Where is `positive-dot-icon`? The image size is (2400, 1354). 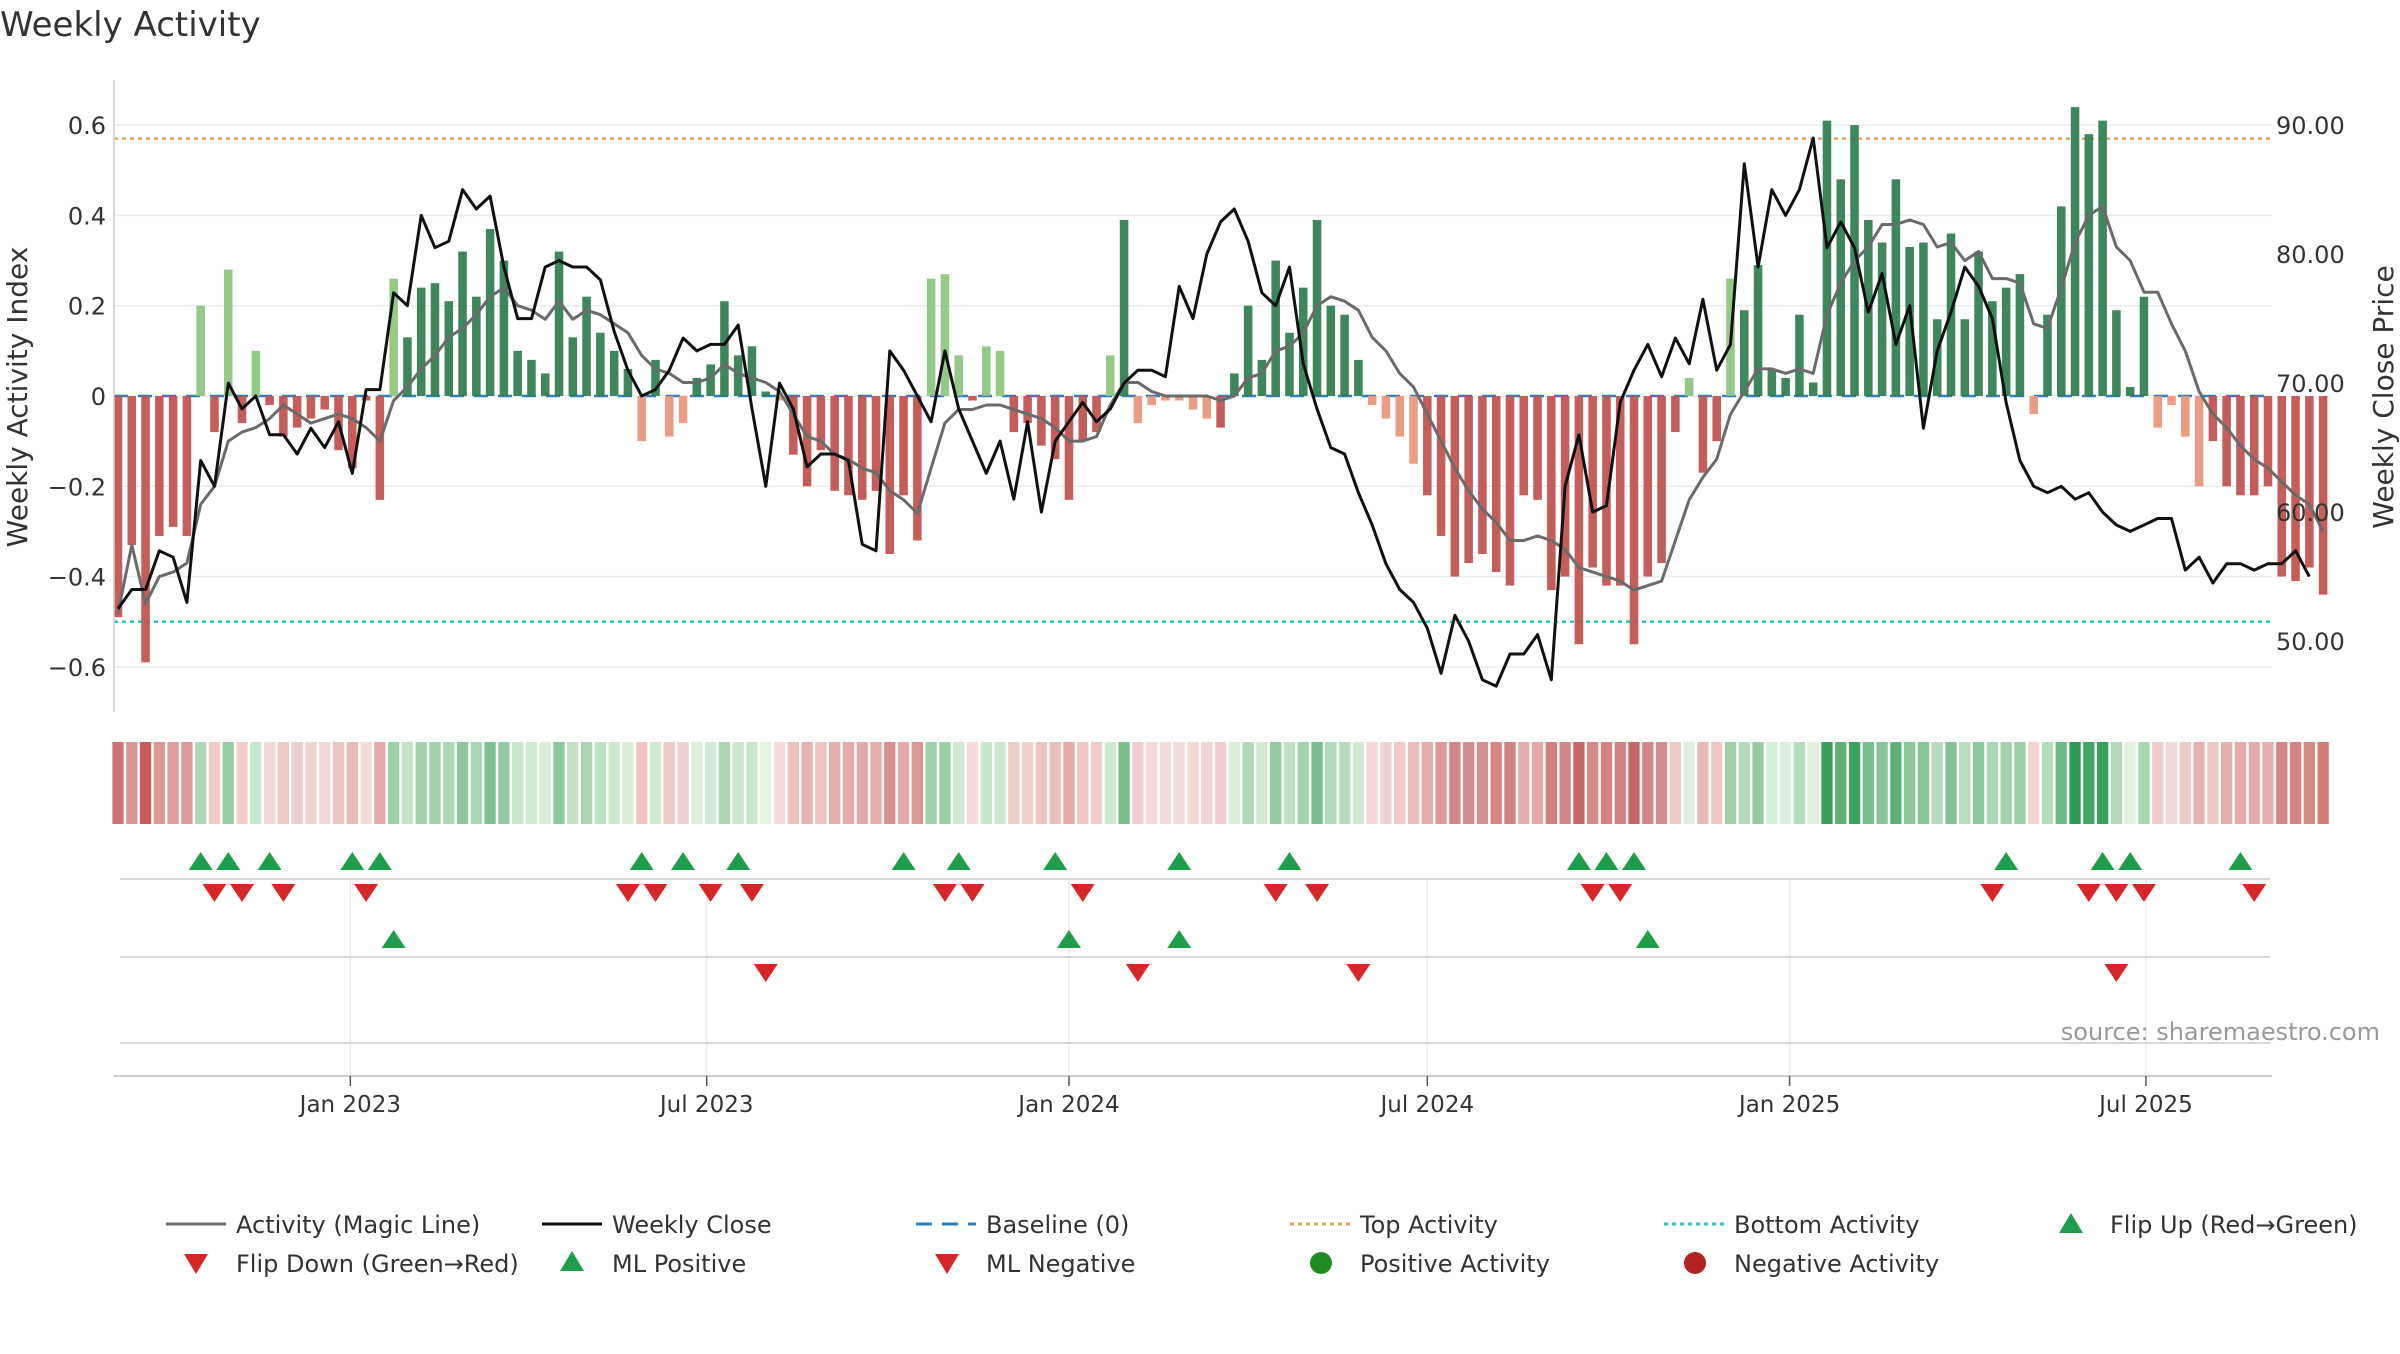 positive-dot-icon is located at coordinates (1321, 1263).